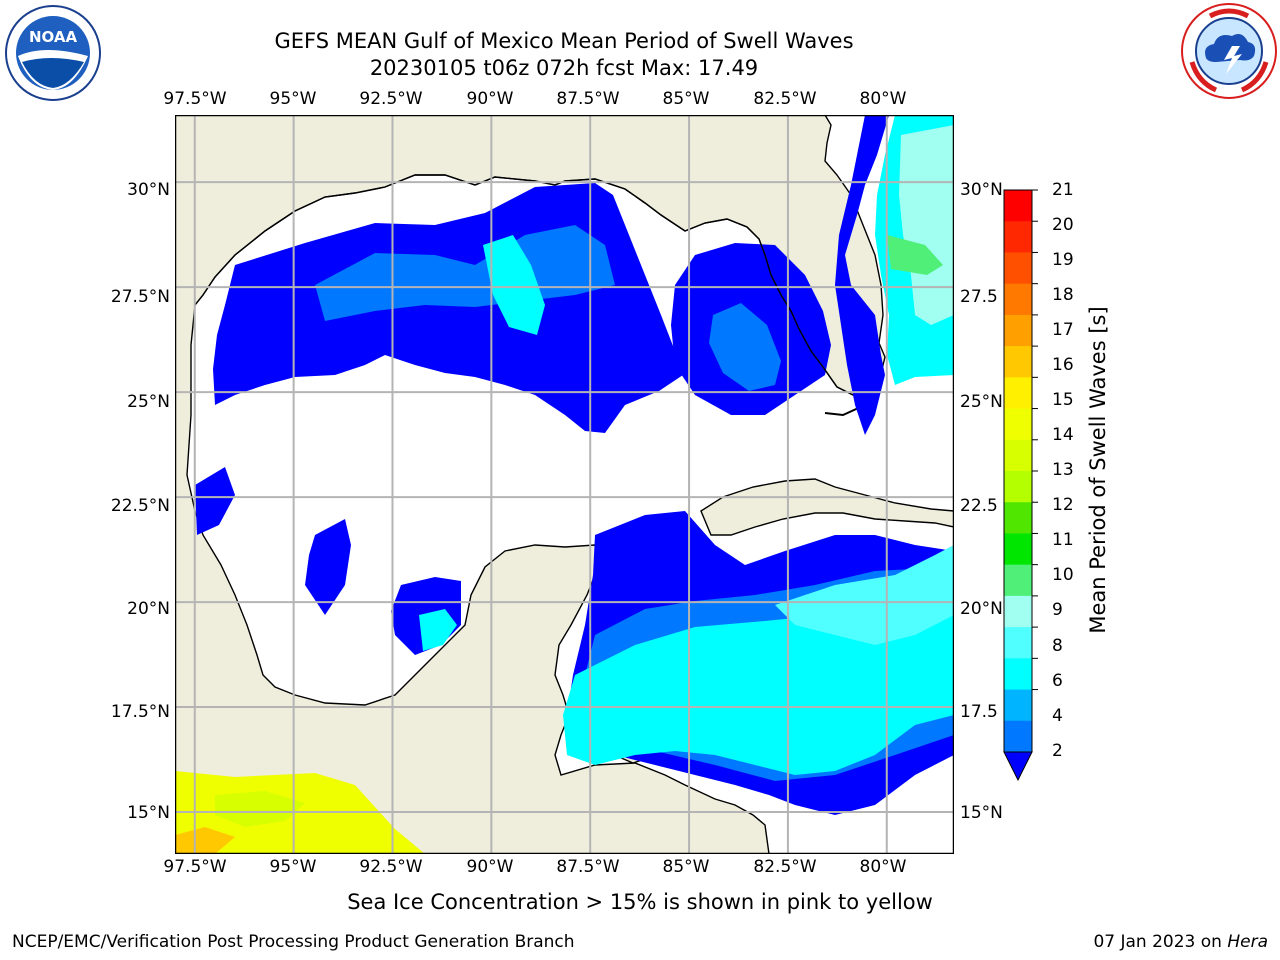 This screenshot has width=1280, height=960. I want to click on lat-tick-right: 17.5, so click(979, 712).